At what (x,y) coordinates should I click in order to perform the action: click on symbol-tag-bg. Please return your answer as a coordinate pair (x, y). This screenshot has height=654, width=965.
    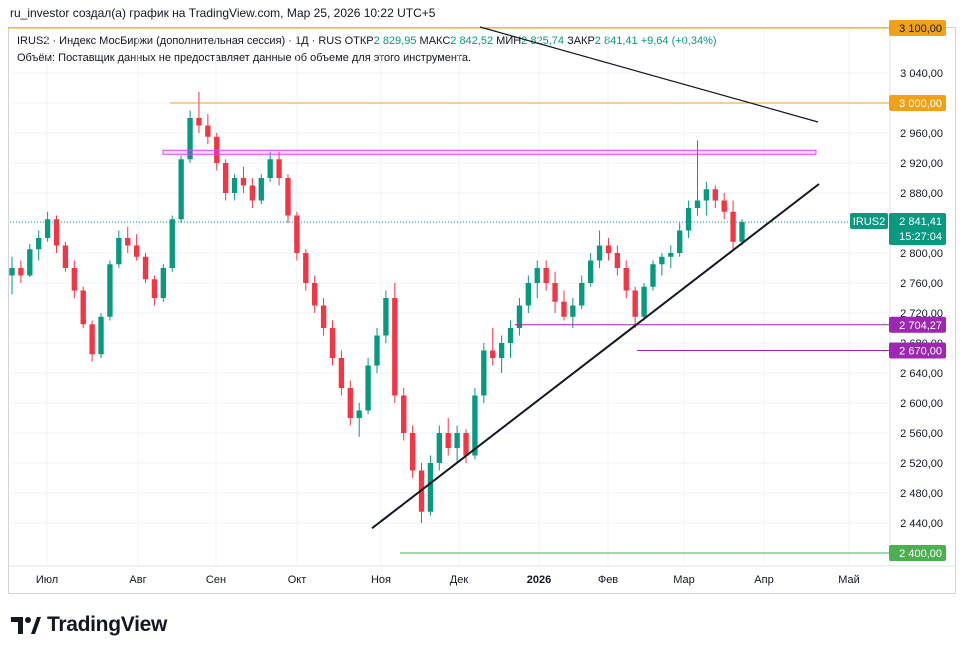
    Looking at the image, I should click on (869, 220).